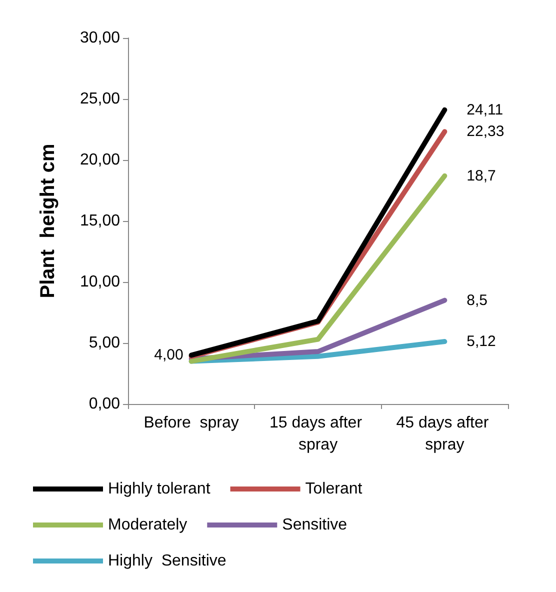 The image size is (556, 592). What do you see at coordinates (485, 131) in the screenshot?
I see `data-label: 22,33` at bounding box center [485, 131].